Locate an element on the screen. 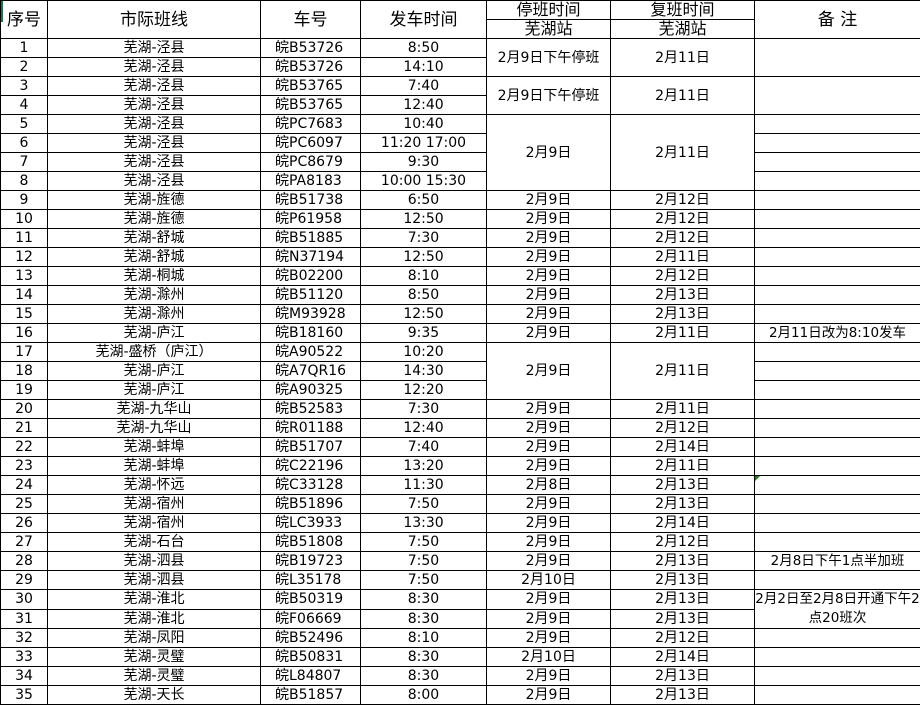 The height and width of the screenshot is (705, 920). cell-plate: 皖C33128 is located at coordinates (310, 485).